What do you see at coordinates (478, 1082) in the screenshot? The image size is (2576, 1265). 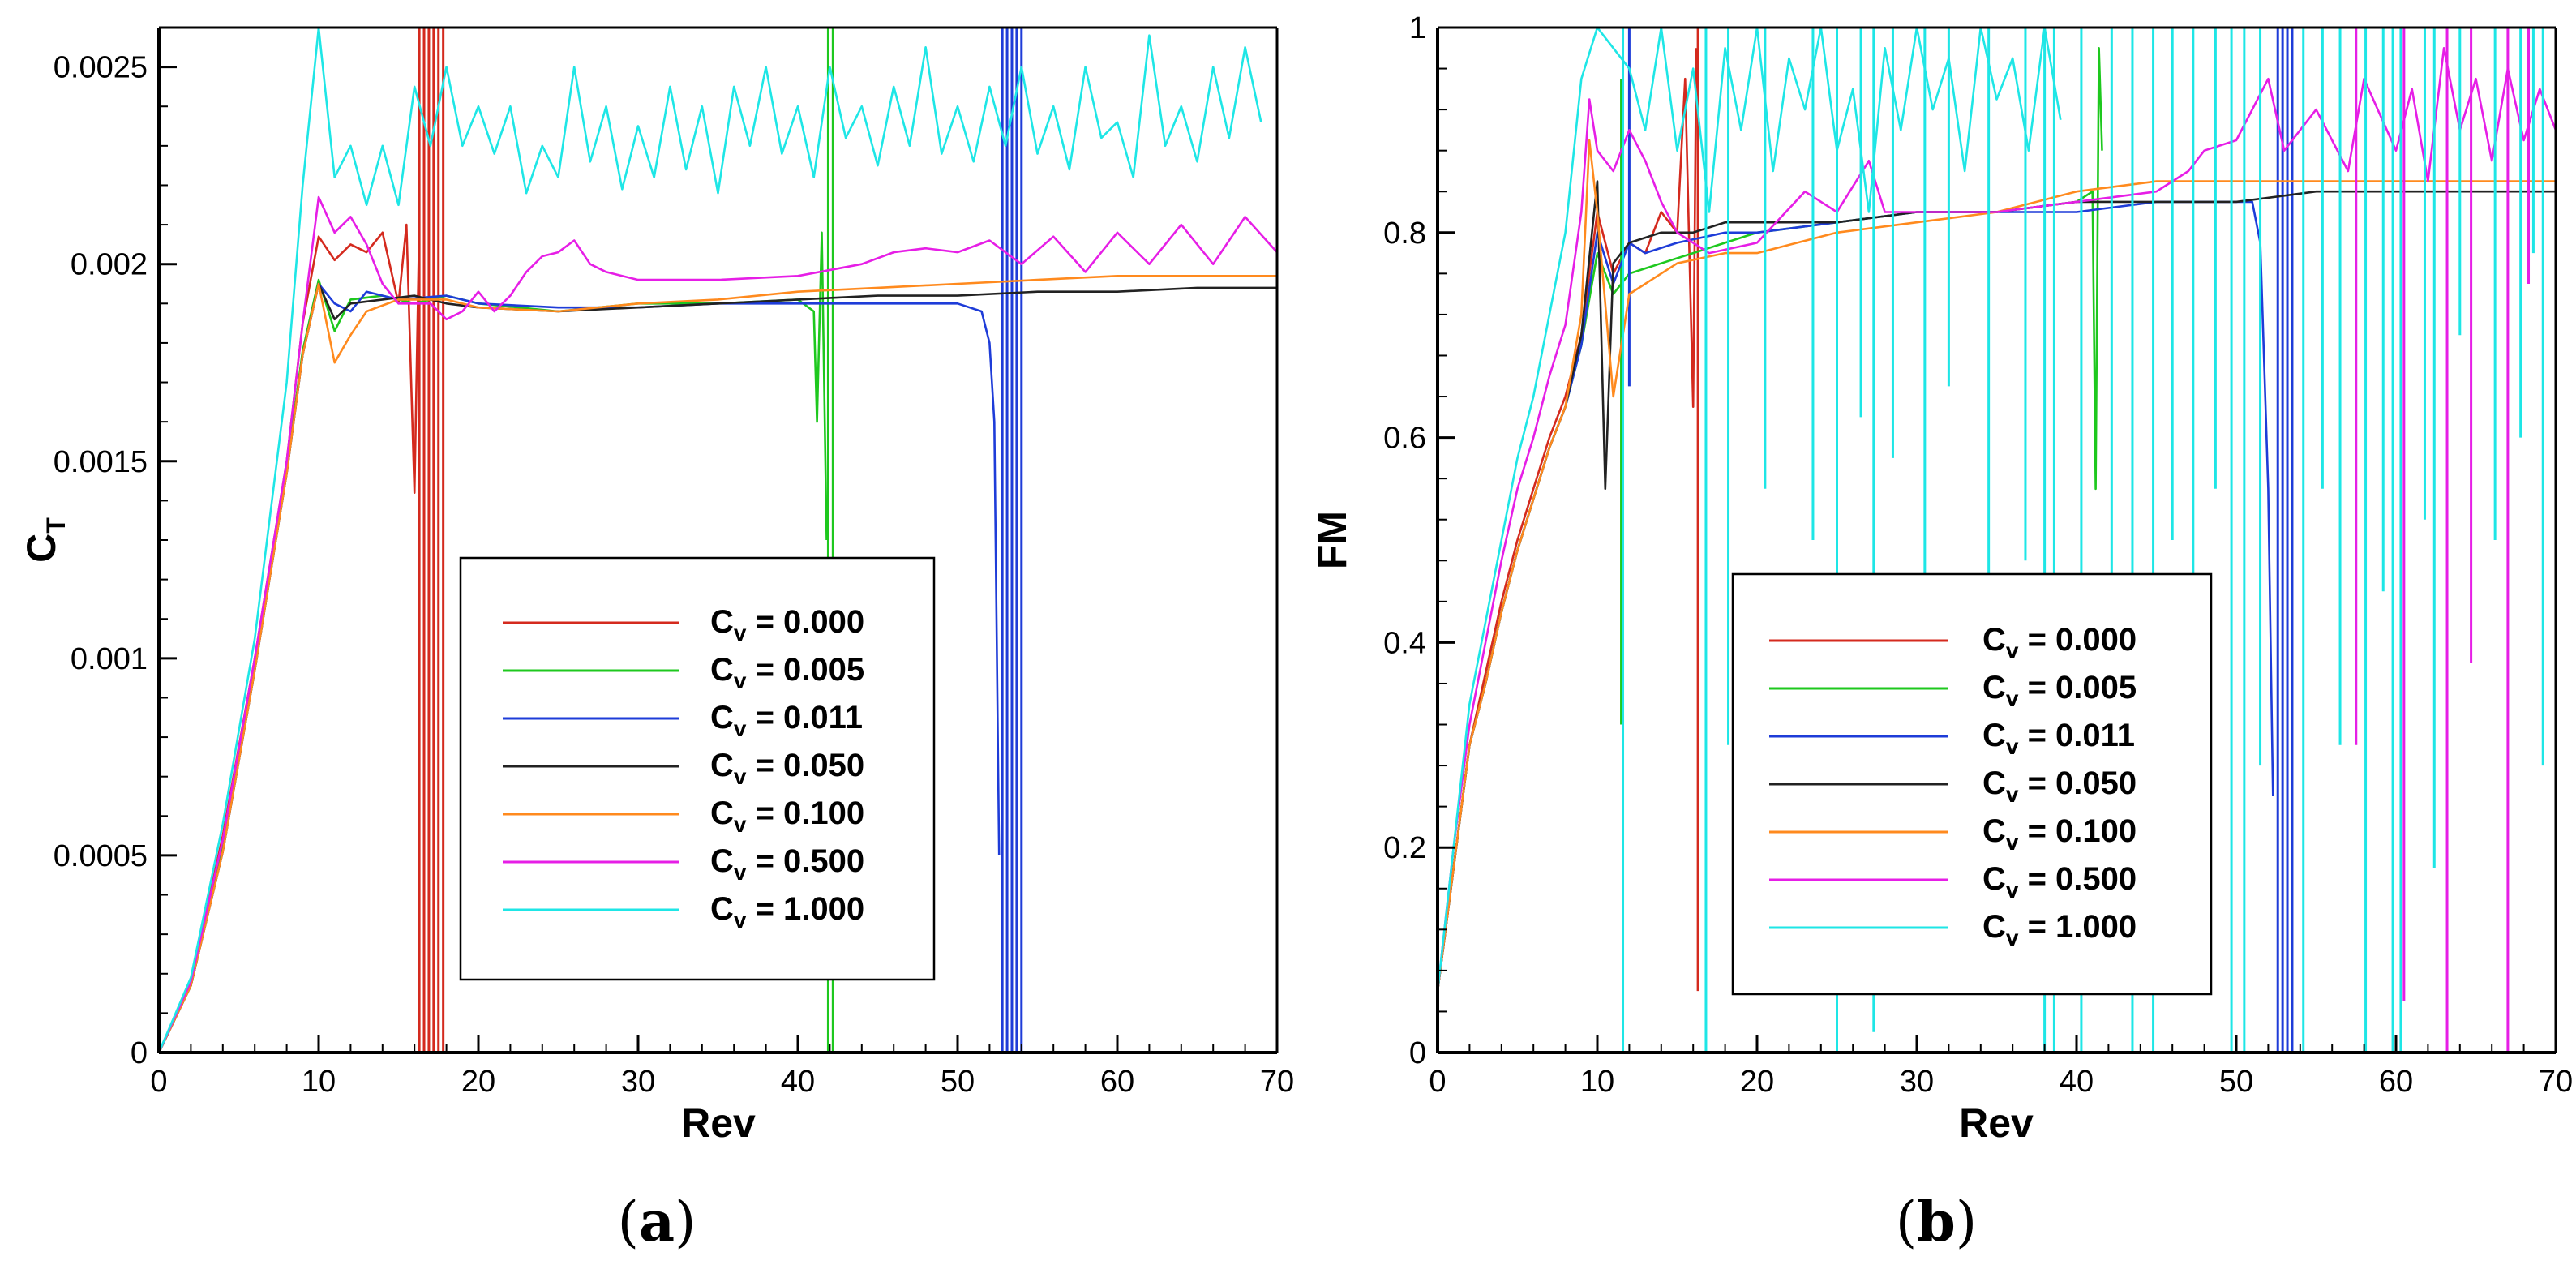 I see `x-tick-label: 20` at bounding box center [478, 1082].